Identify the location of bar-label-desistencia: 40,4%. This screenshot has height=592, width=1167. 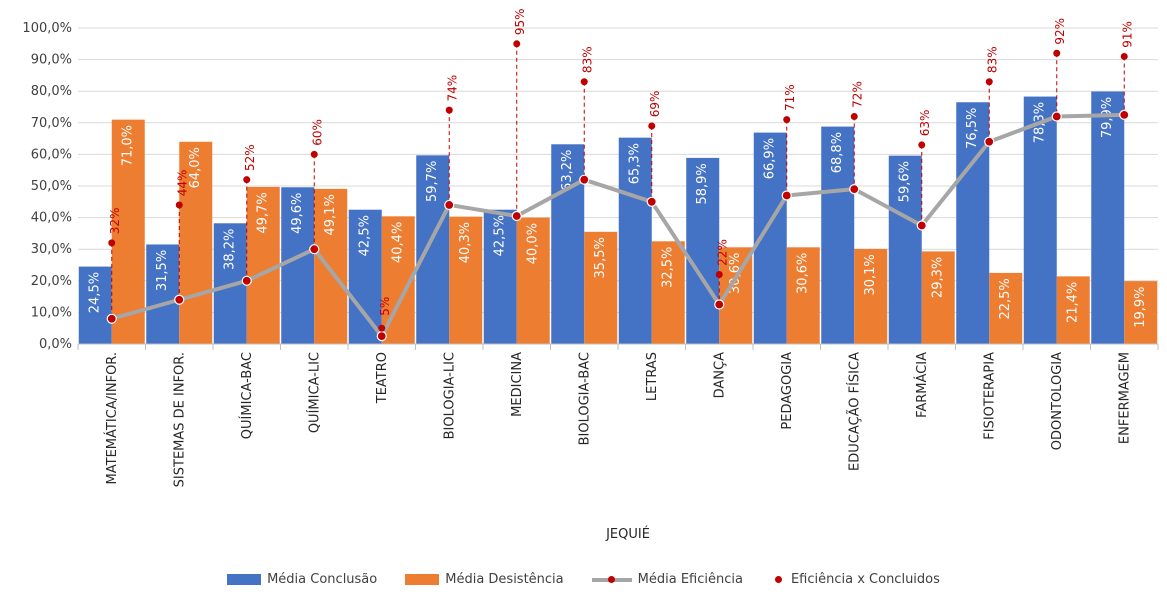
(398, 242).